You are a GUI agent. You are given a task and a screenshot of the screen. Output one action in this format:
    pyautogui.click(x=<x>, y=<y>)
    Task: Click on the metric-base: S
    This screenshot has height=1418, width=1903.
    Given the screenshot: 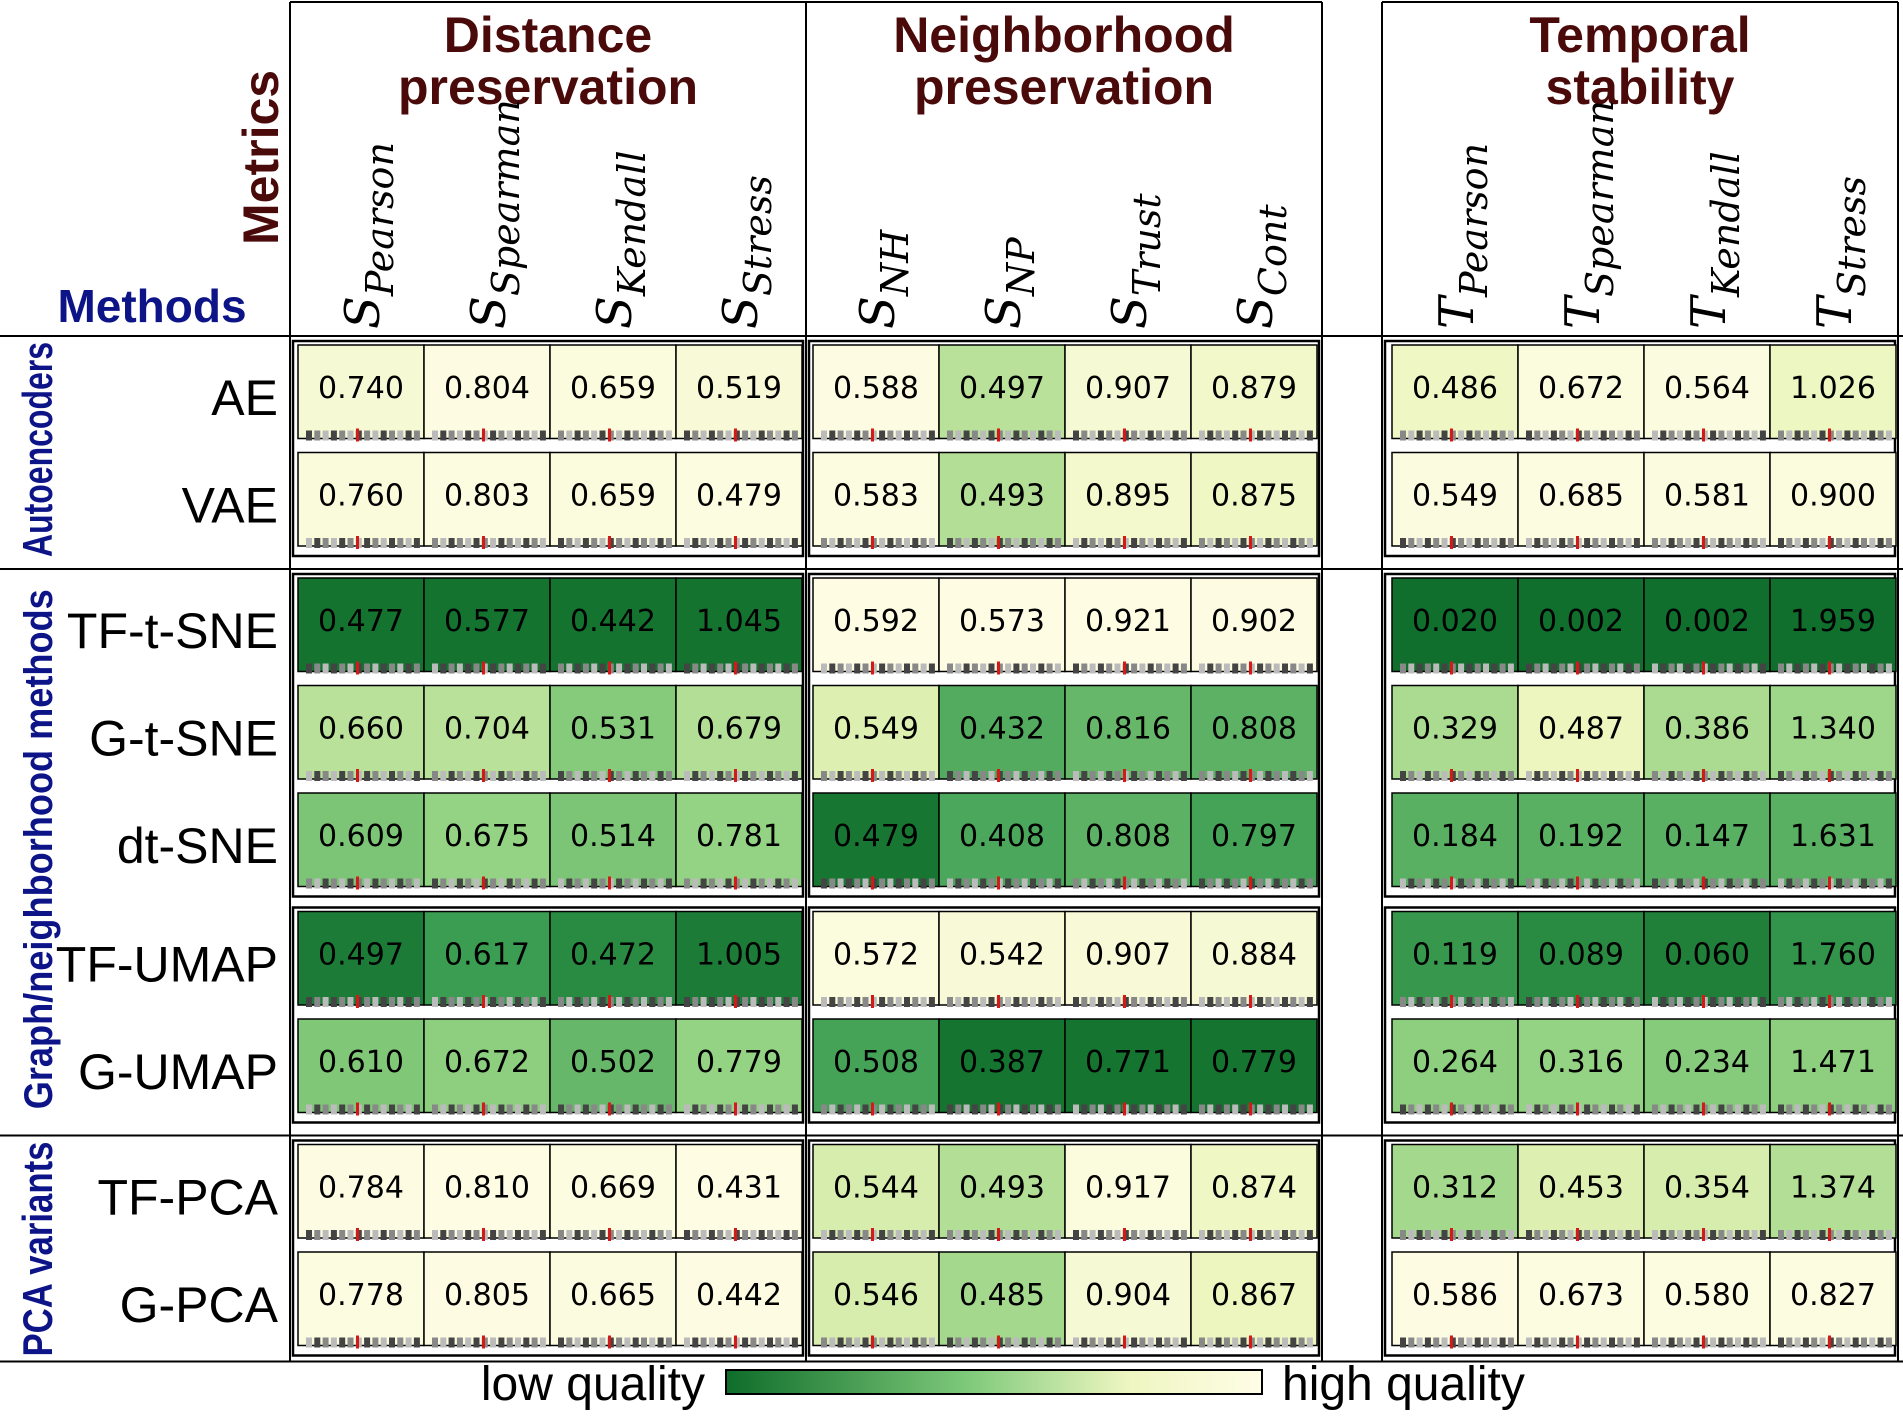 What is the action you would take?
    pyautogui.click(x=489, y=312)
    